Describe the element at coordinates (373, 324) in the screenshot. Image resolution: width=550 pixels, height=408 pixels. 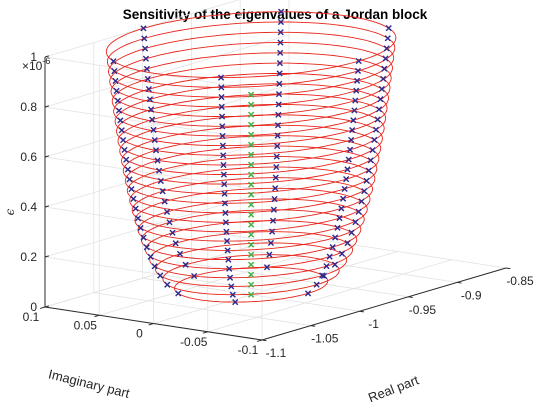
I see `x-tick-label: -1` at that location.